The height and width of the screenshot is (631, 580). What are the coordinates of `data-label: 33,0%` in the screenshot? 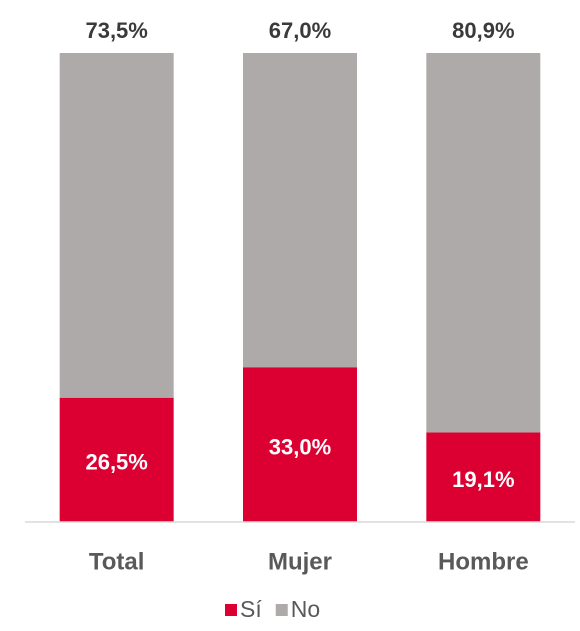 It's located at (300, 446).